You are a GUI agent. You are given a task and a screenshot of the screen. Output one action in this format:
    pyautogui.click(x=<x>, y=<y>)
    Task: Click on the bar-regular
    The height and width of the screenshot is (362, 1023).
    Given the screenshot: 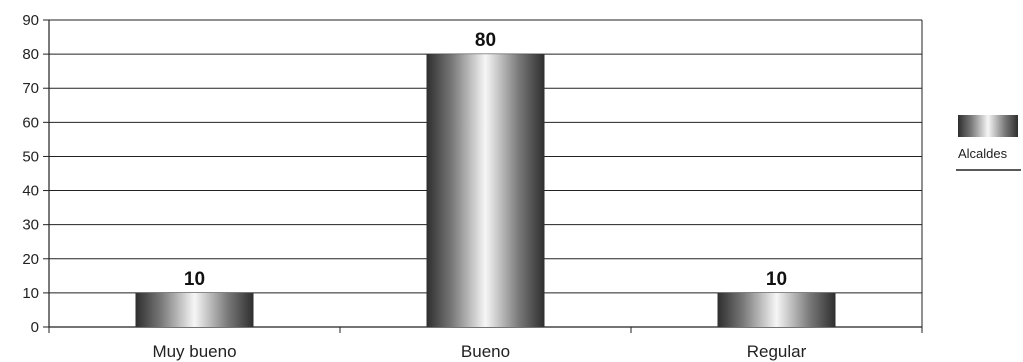 What is the action you would take?
    pyautogui.click(x=776, y=309)
    